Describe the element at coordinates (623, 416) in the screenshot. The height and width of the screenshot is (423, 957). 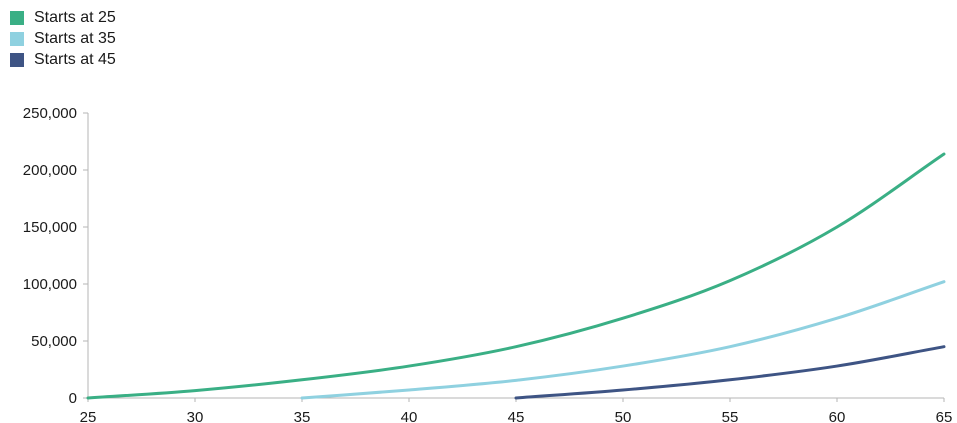
I see `x-tick-label: 50` at that location.